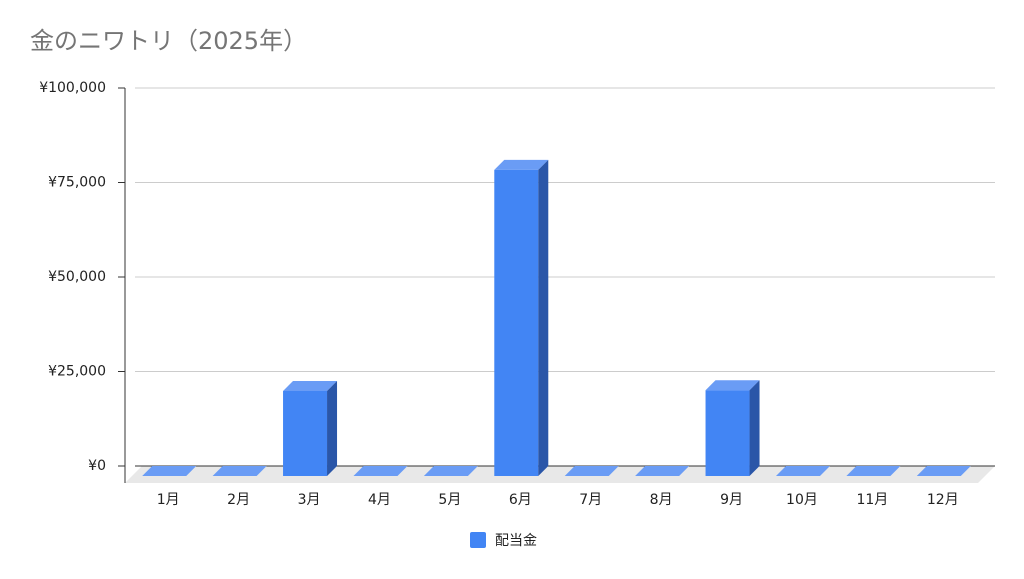 Image resolution: width=1024 pixels, height=579 pixels. What do you see at coordinates (168, 41) in the screenshot?
I see `chart-title: 金のニワトリ（2025年）` at bounding box center [168, 41].